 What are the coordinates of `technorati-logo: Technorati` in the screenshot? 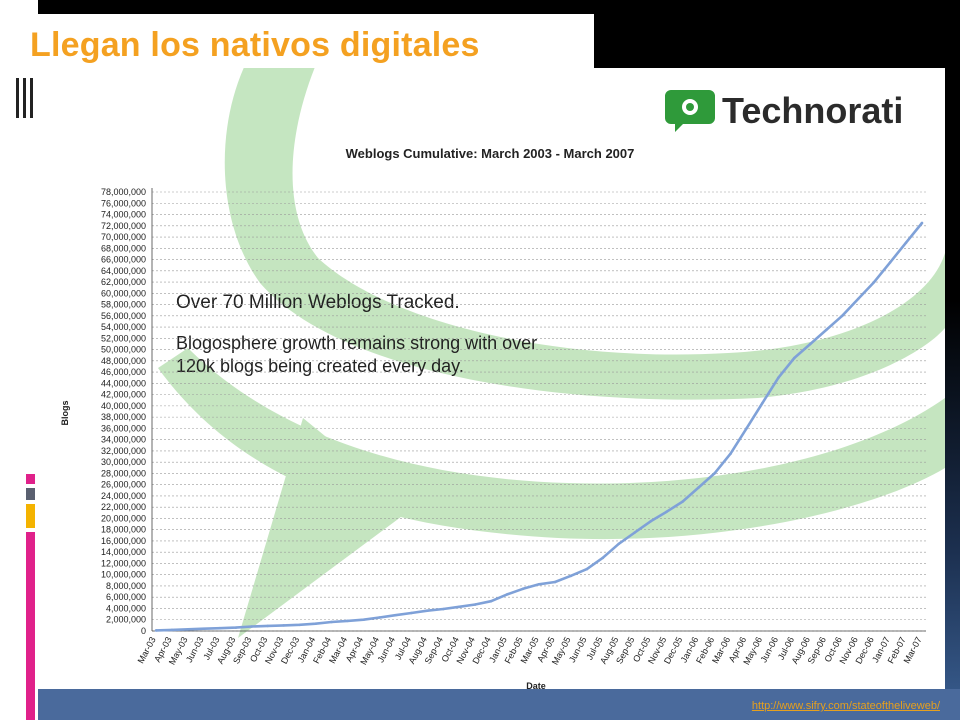 It's located at (784, 111).